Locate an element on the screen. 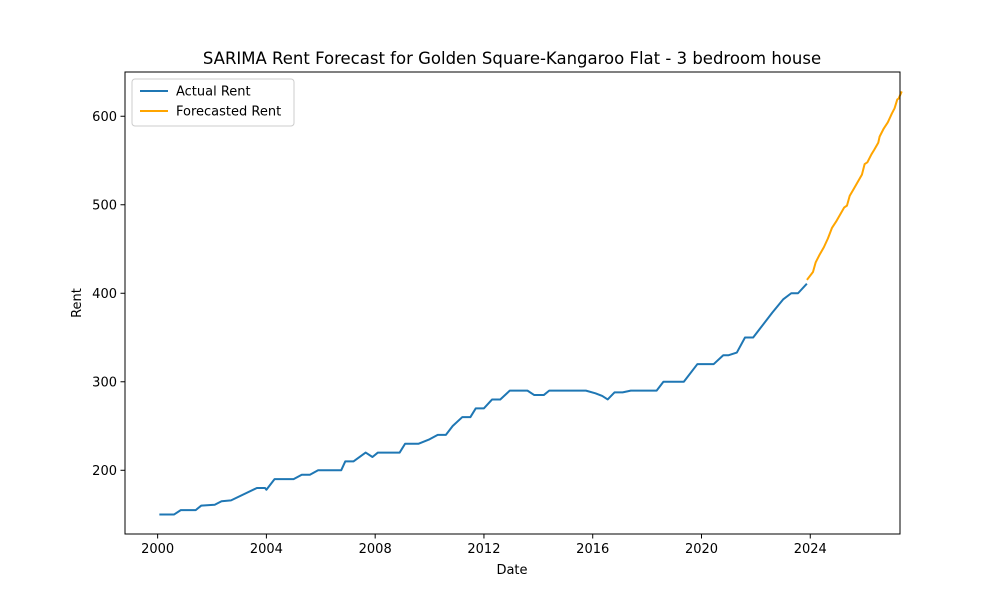 The image size is (1000, 600). series-line-forecasted-rent is located at coordinates (854, 186).